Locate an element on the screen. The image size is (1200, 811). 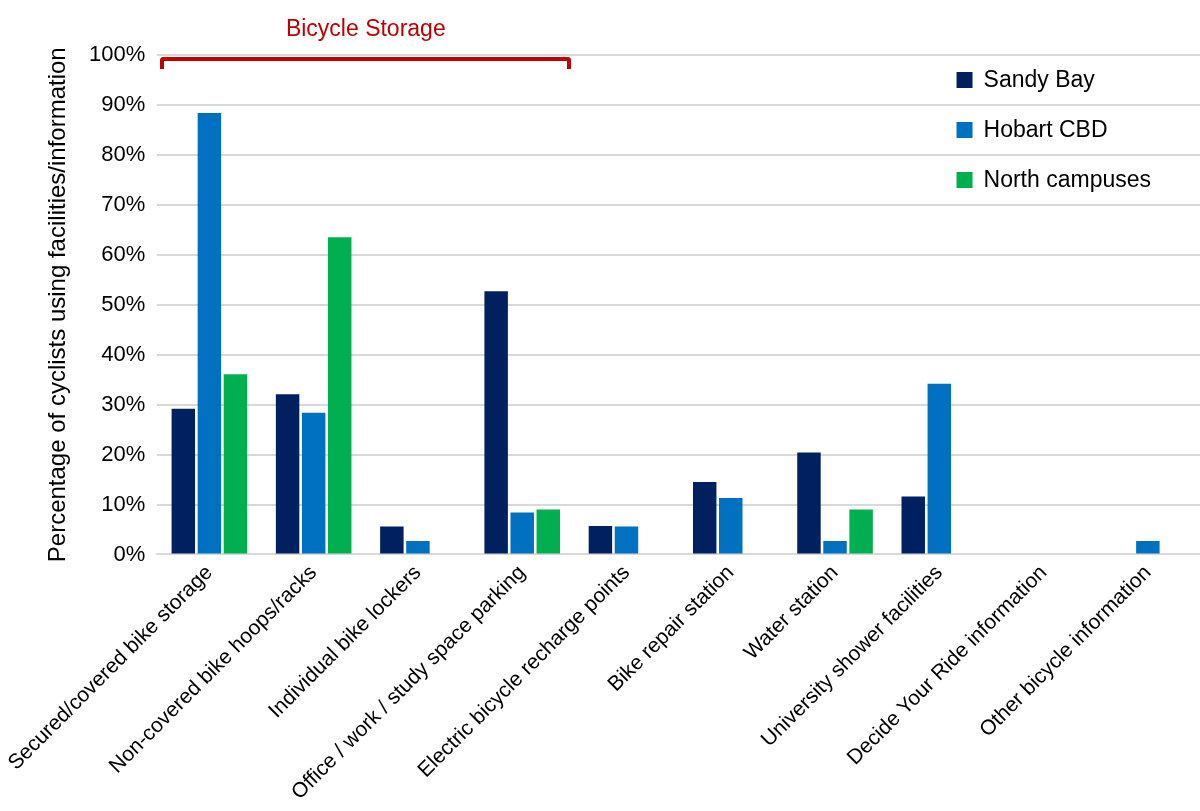
legend-label: North campuses is located at coordinates (1067, 179).